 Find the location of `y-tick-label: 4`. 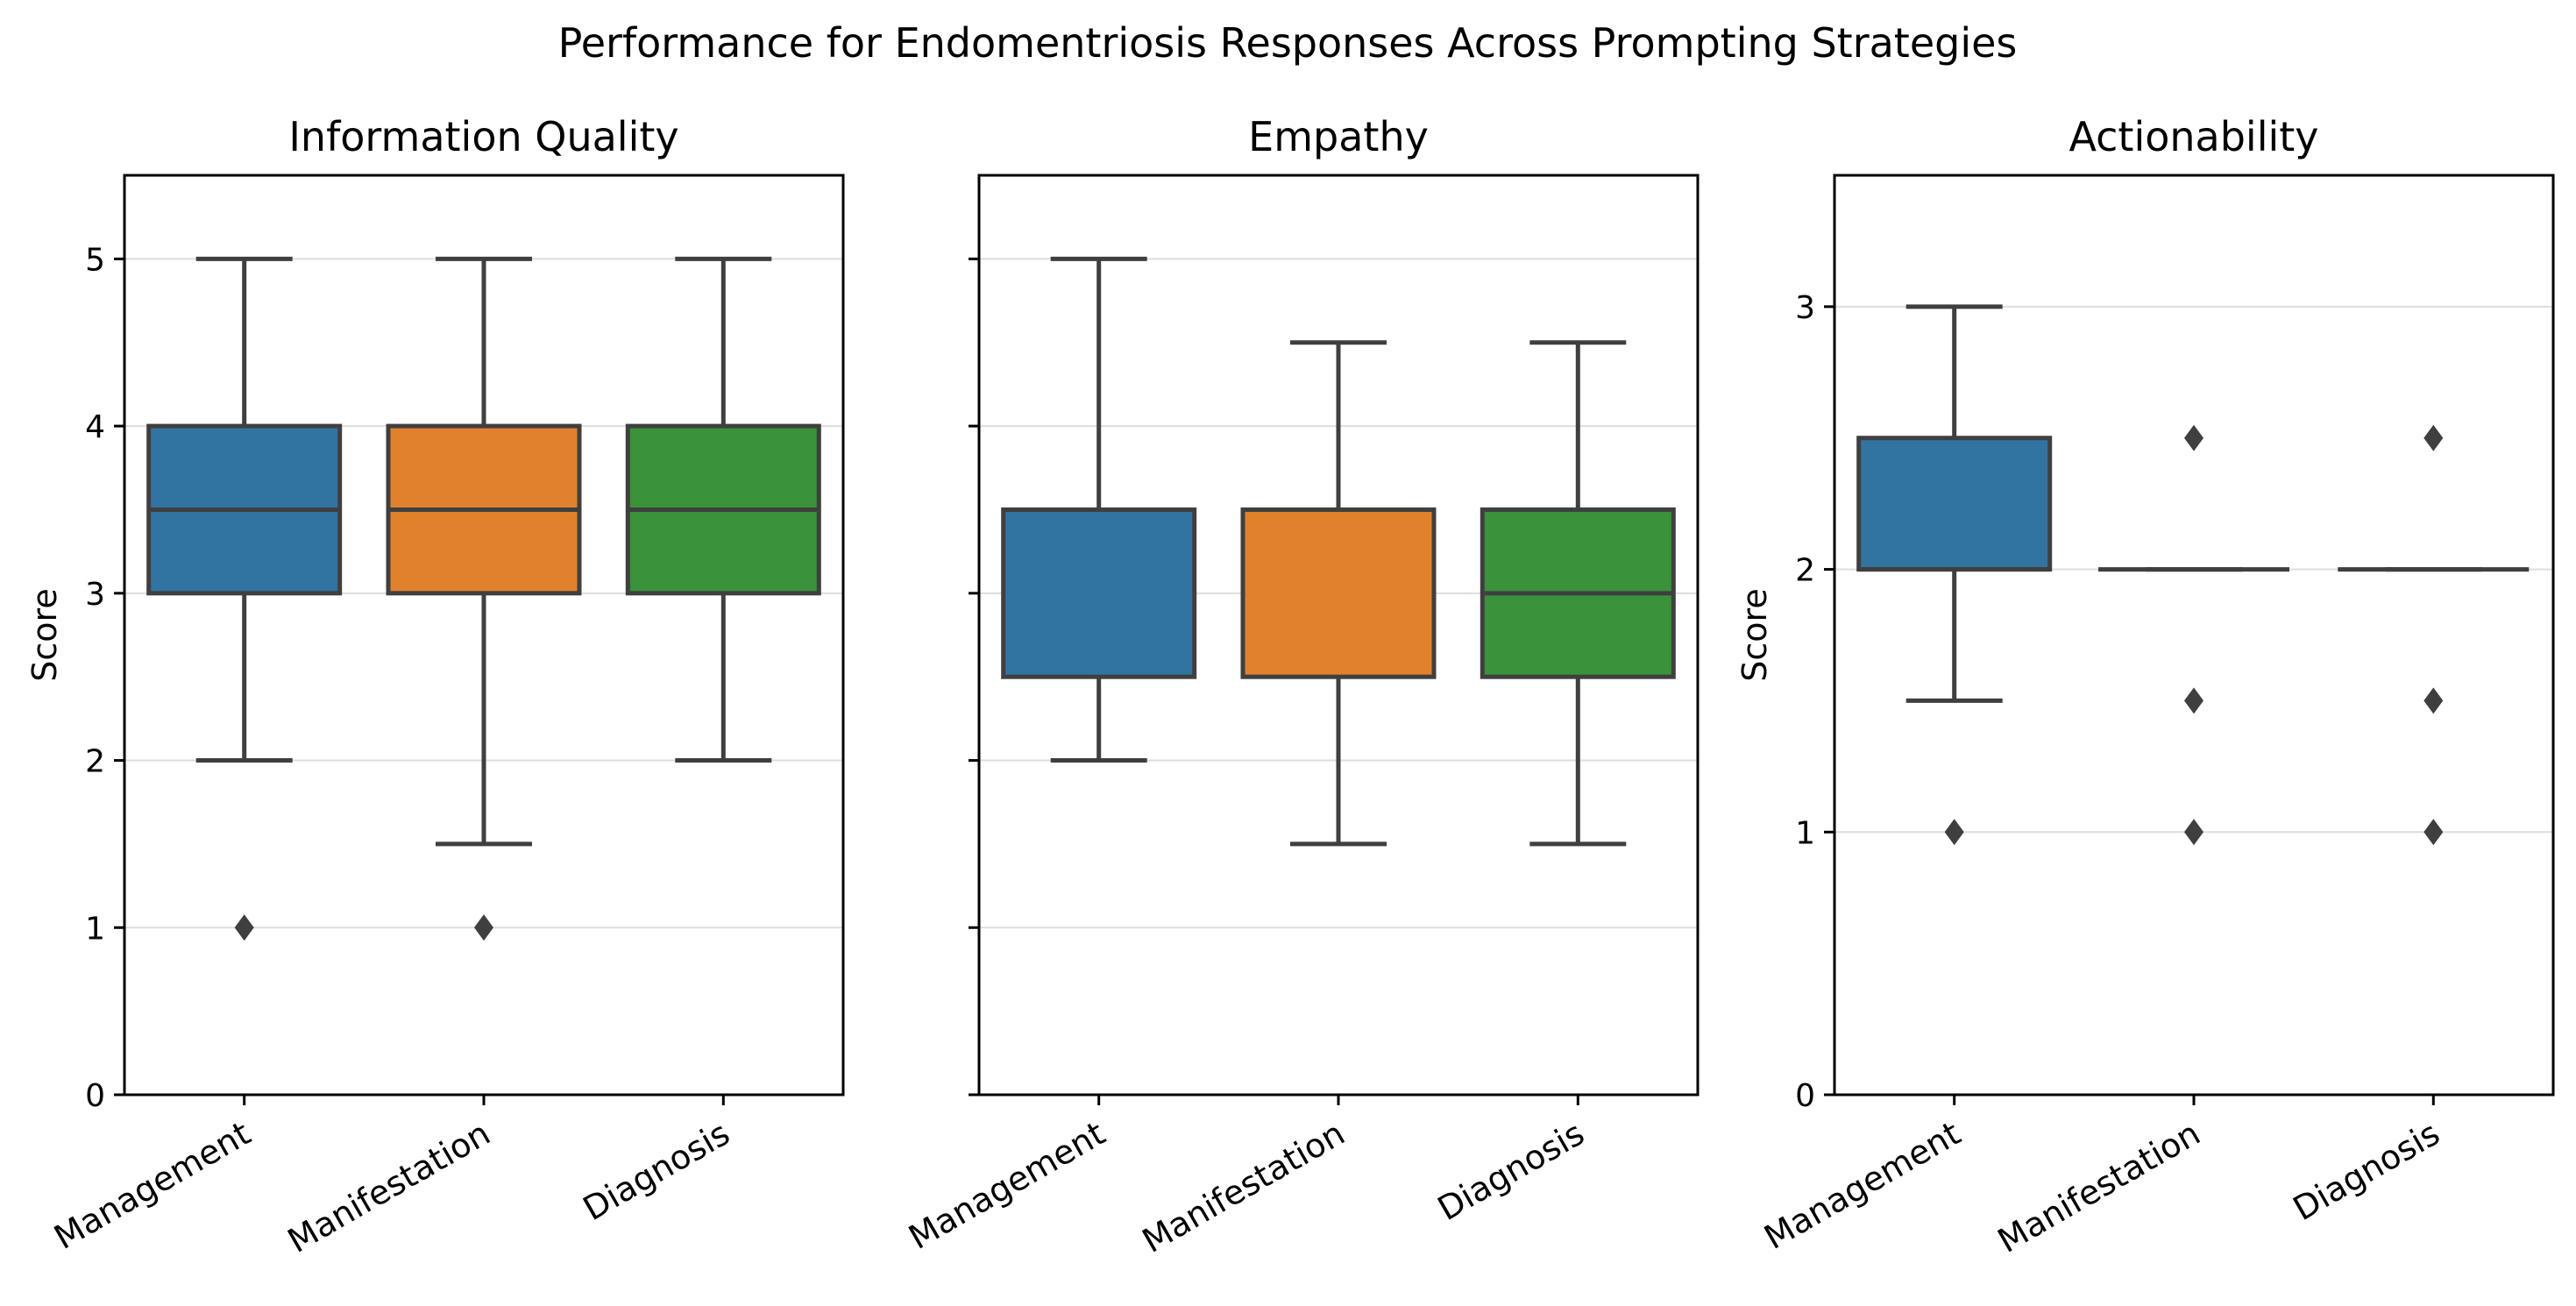

y-tick-label: 4 is located at coordinates (95, 427).